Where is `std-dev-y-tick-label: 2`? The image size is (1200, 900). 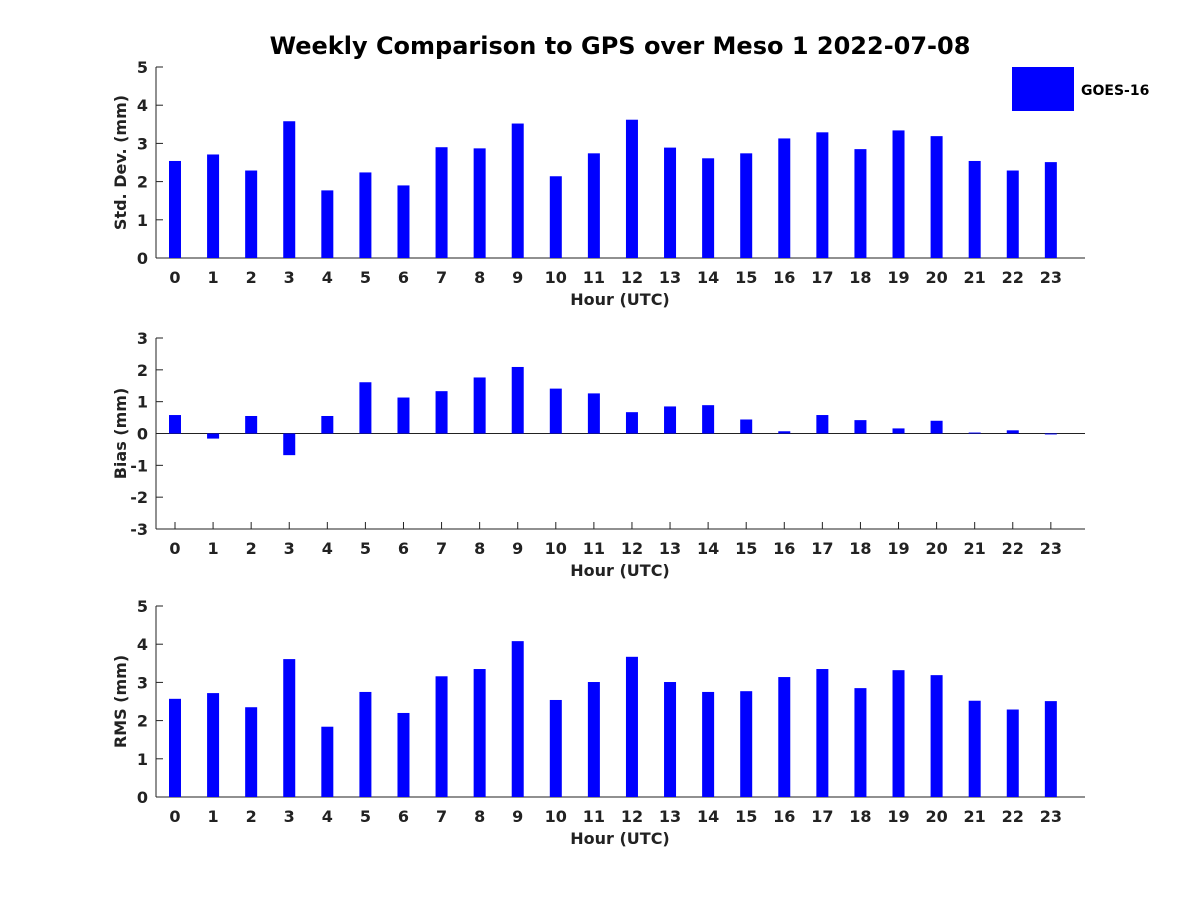 std-dev-y-tick-label: 2 is located at coordinates (142, 182).